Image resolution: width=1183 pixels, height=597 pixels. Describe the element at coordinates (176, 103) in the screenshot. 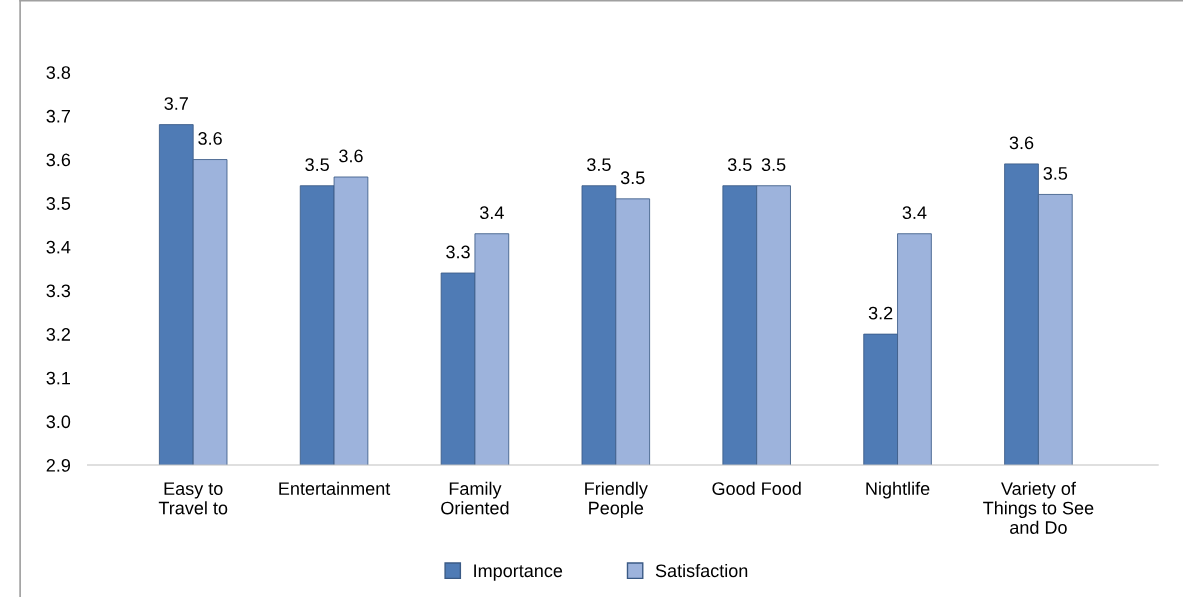

I see `data-label: 3.7` at that location.